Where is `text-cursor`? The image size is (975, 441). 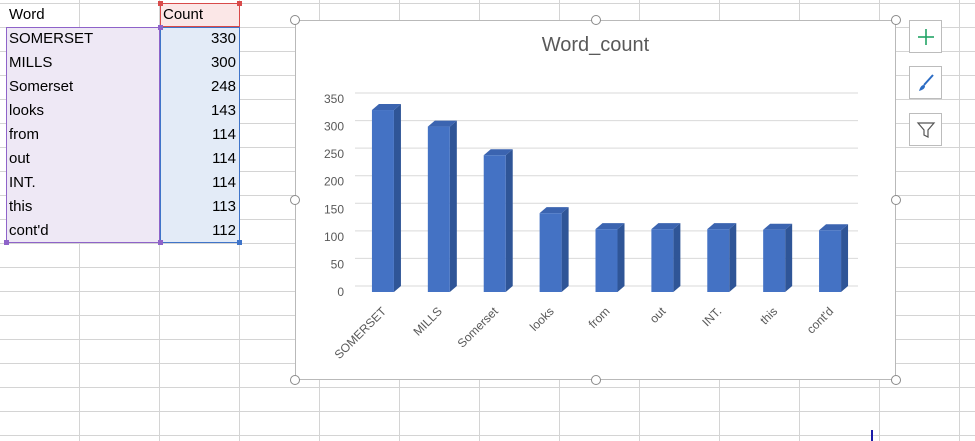 text-cursor is located at coordinates (872, 435).